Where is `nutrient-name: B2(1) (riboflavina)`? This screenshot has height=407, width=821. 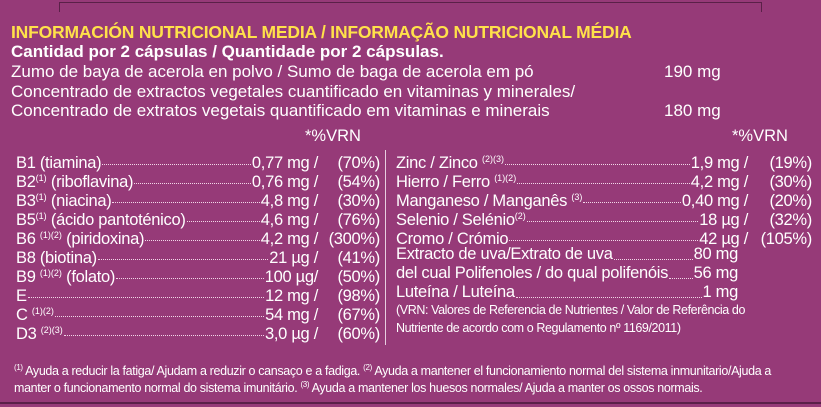 nutrient-name: B2(1) (riboflavina) is located at coordinates (75, 182).